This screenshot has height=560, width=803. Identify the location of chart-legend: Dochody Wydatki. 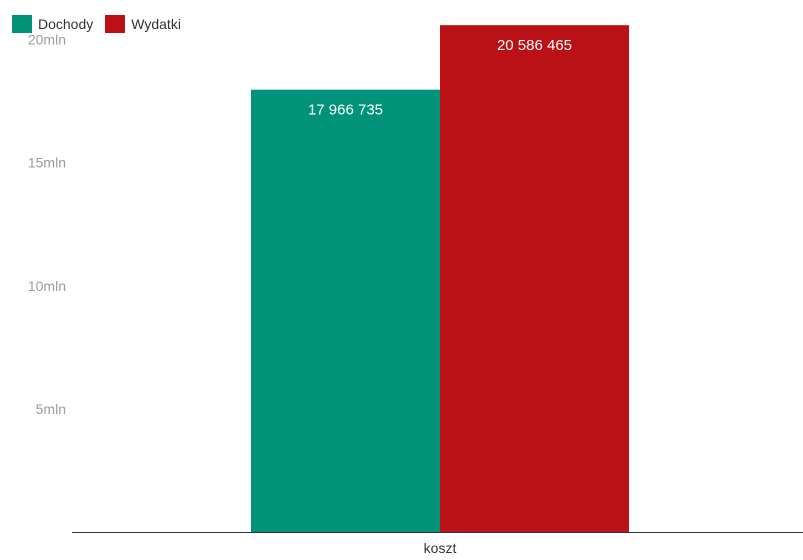
(96, 24).